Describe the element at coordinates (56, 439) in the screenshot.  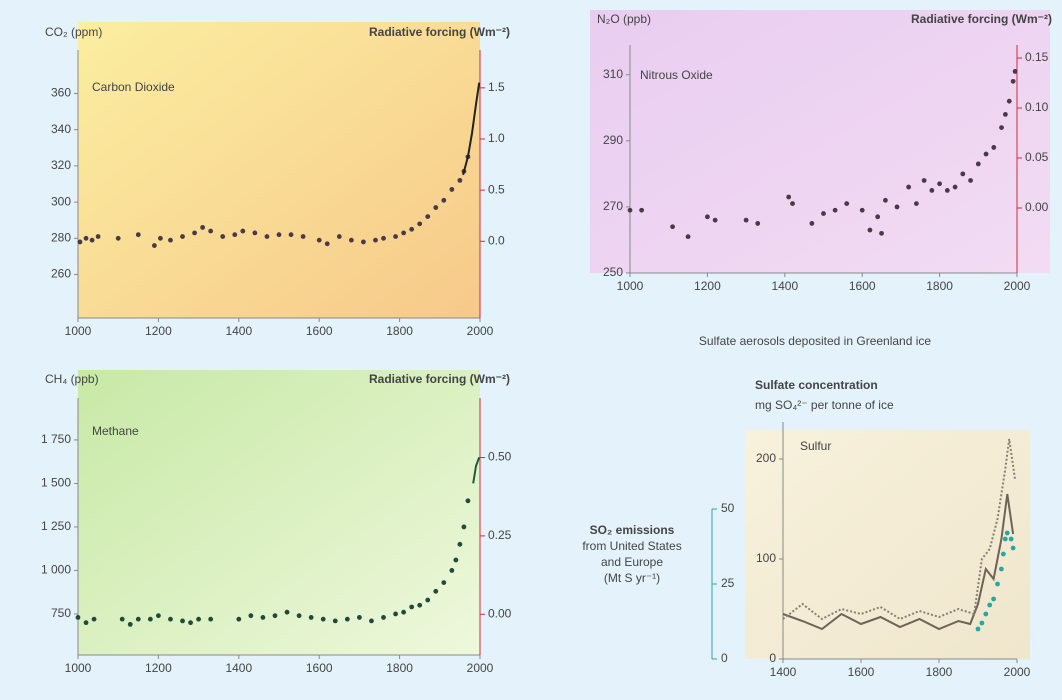
I see `y-tick-label: 1 750` at that location.